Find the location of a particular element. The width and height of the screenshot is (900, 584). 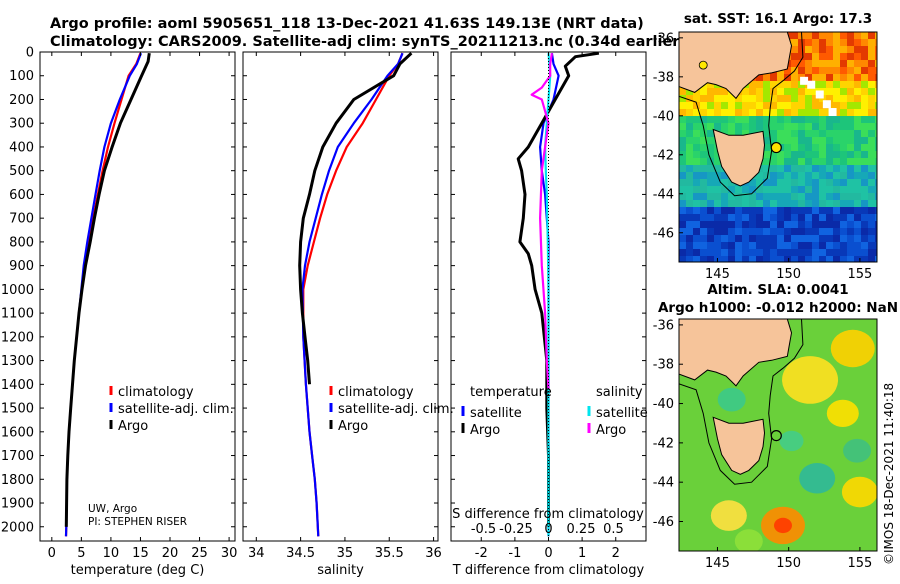

legend-label: satellite-adj. clim. is located at coordinates (176, 409).